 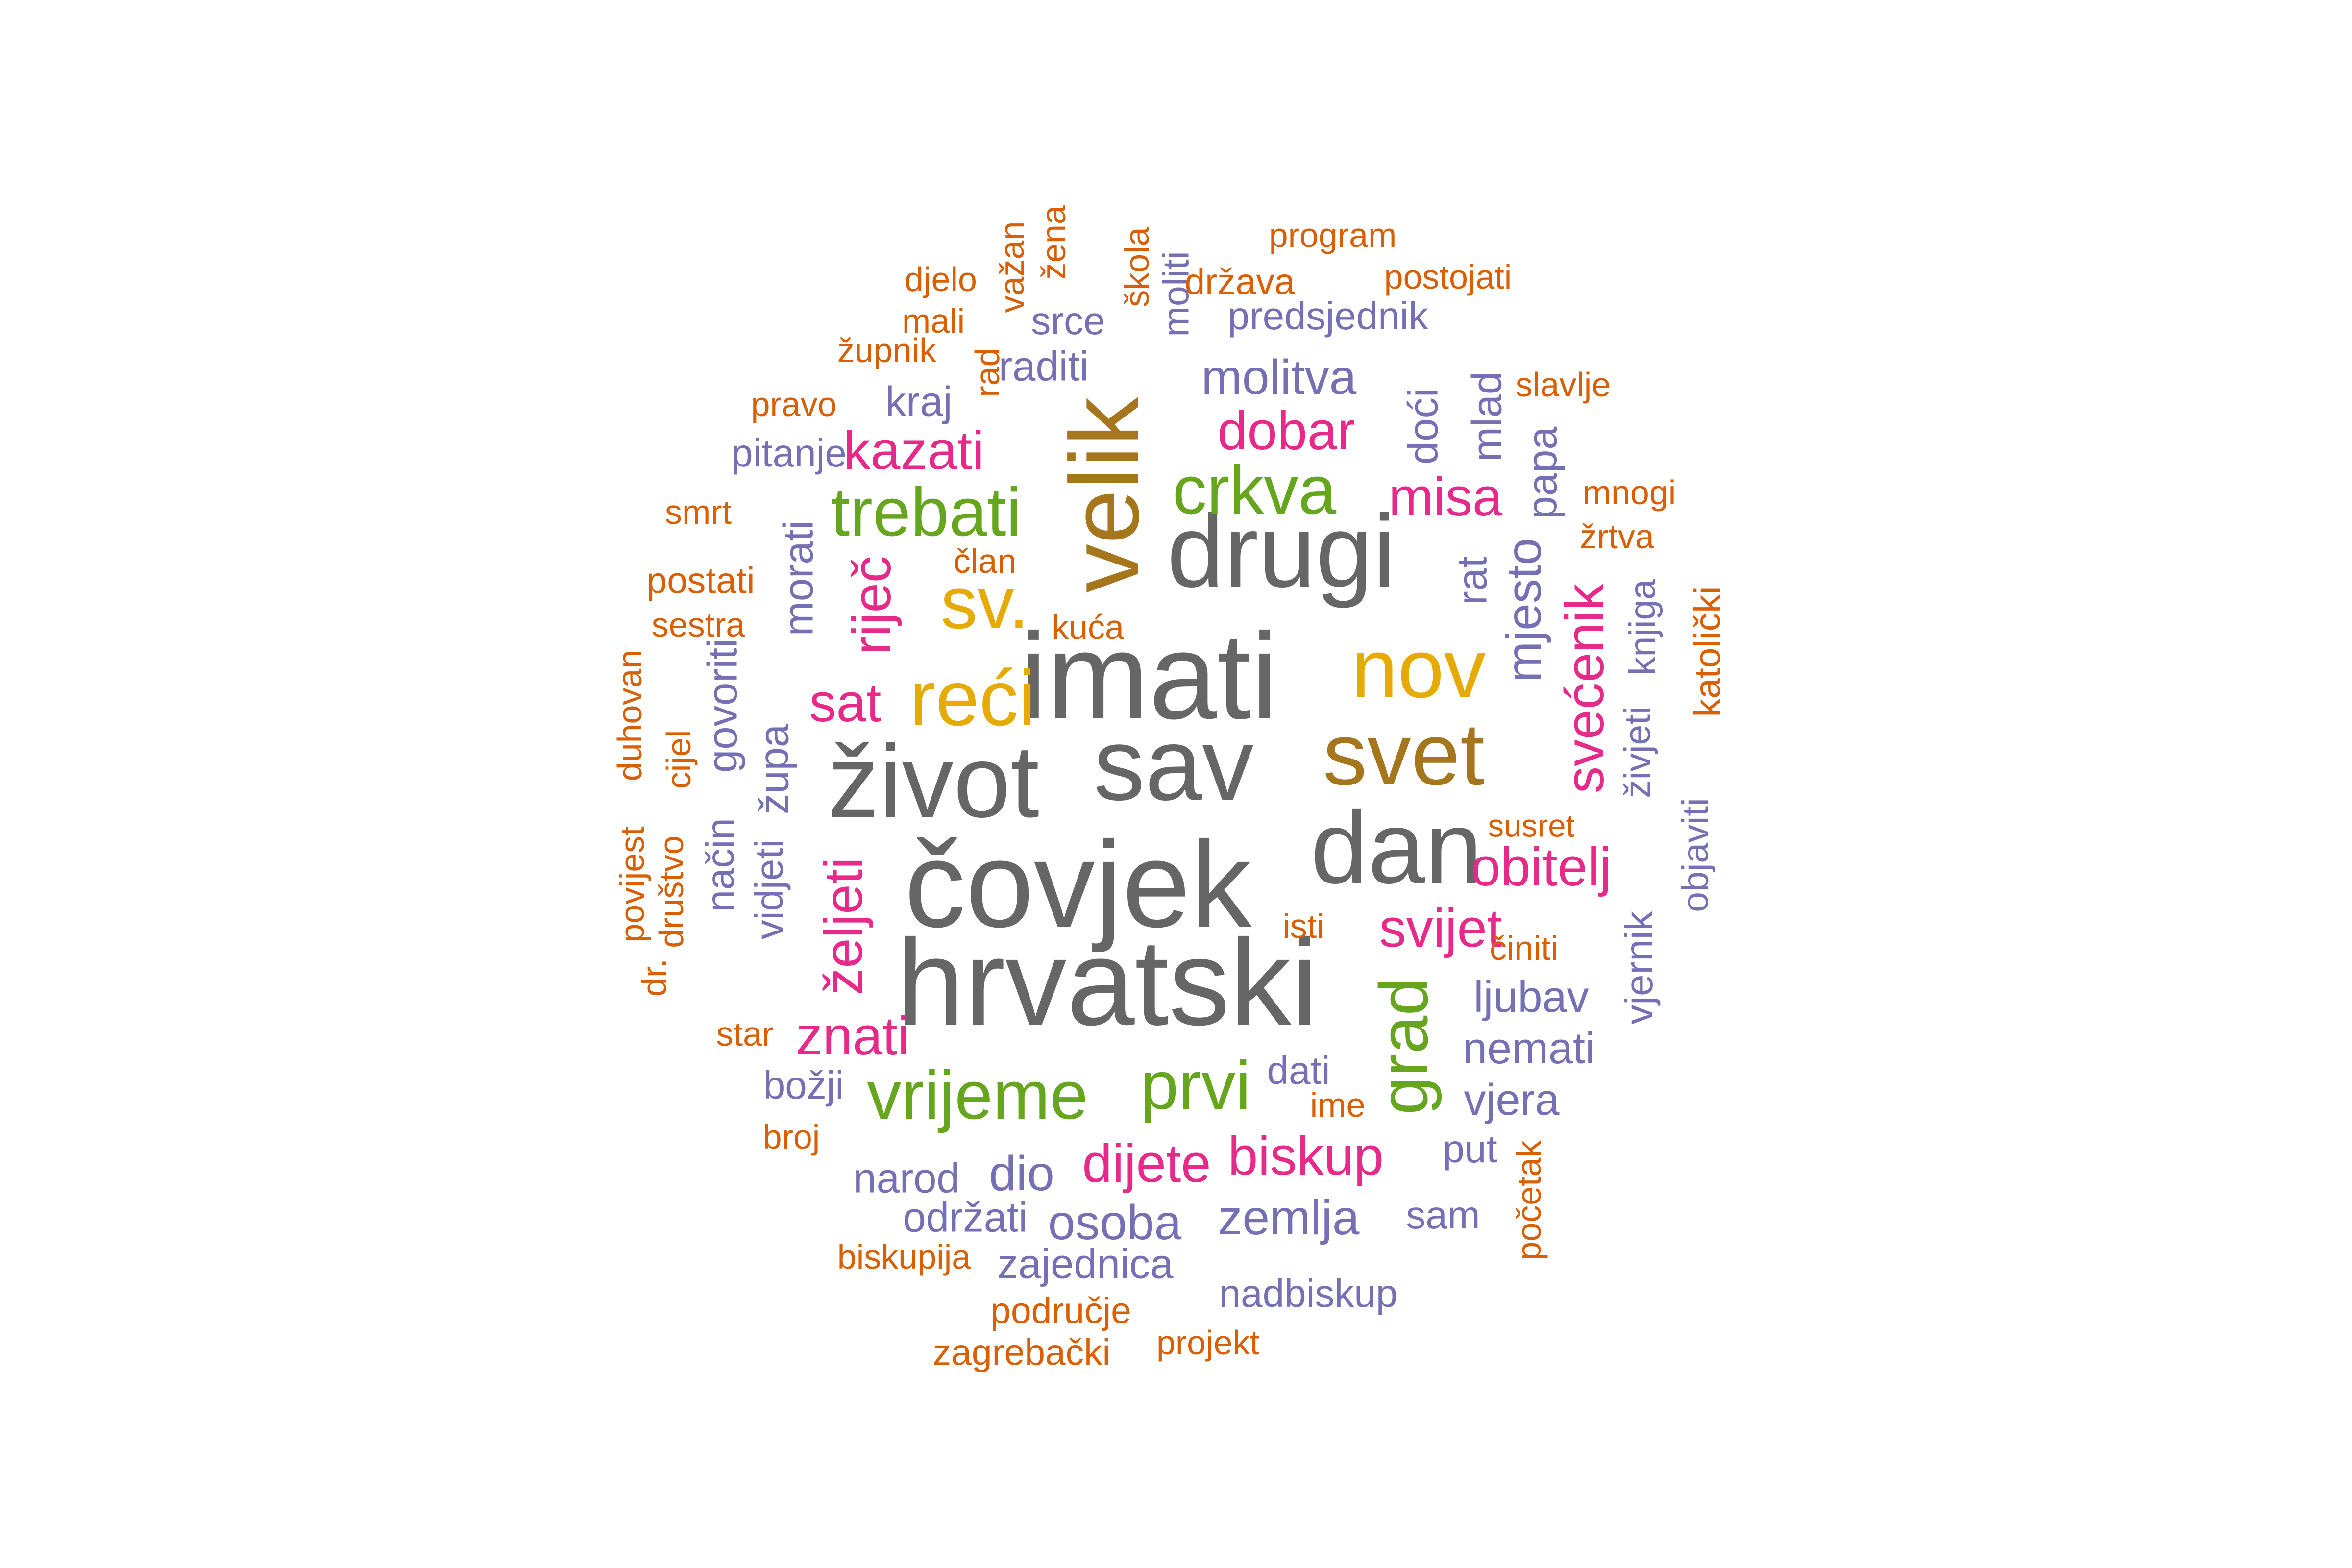 What do you see at coordinates (1088, 627) in the screenshot?
I see `word-kuca: kuća` at bounding box center [1088, 627].